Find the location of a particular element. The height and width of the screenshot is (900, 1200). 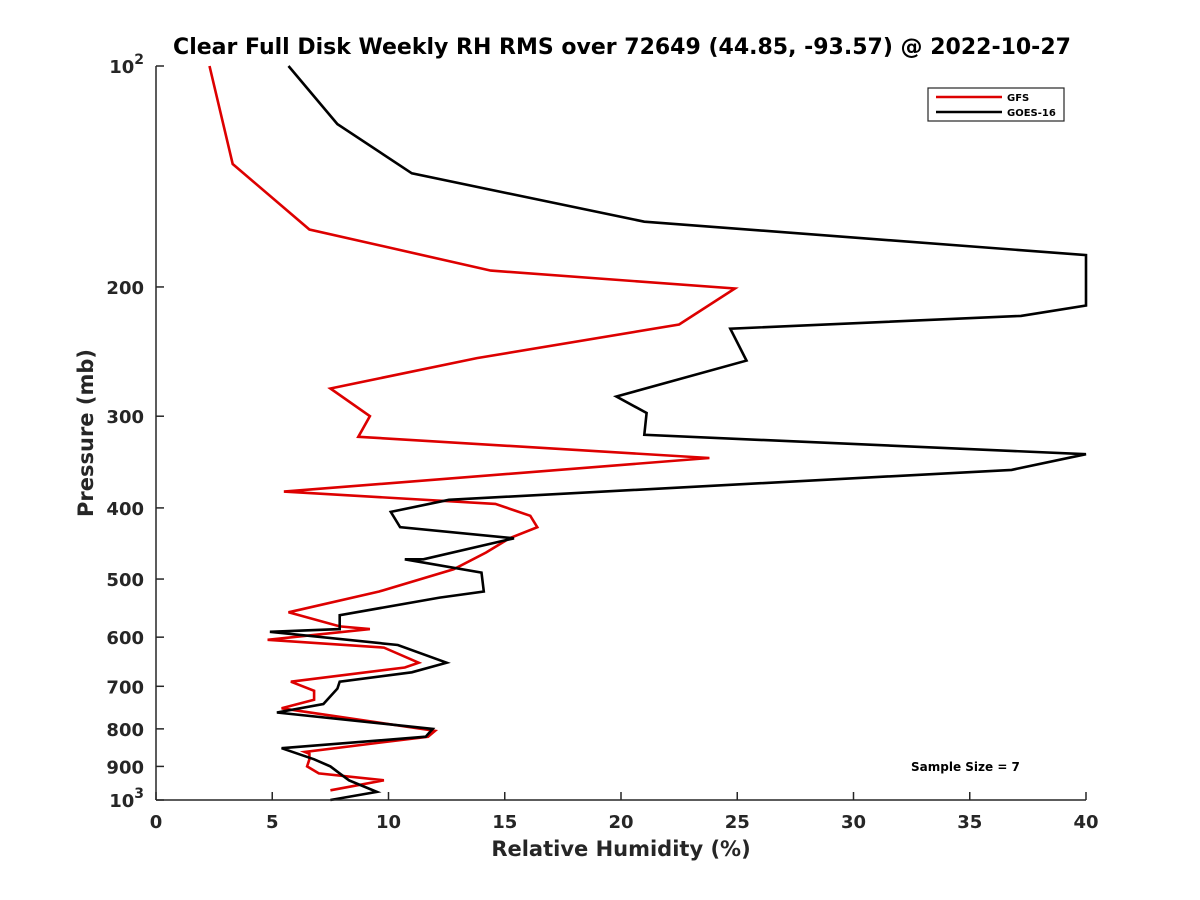

x-tick-label: 25 is located at coordinates (737, 822).